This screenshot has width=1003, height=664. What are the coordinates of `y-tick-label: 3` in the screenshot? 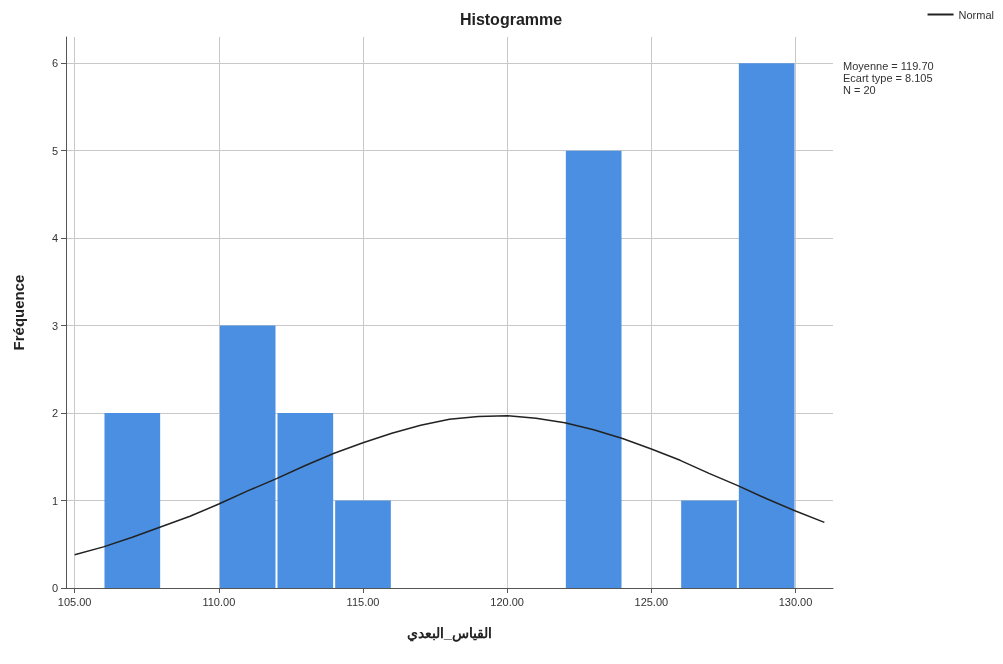 It's located at (54, 325).